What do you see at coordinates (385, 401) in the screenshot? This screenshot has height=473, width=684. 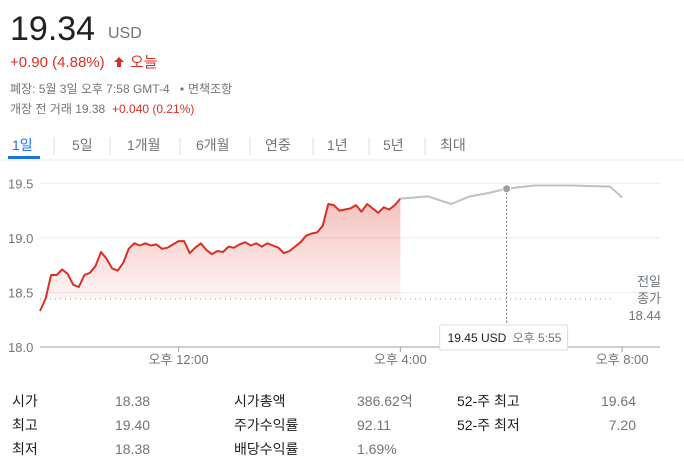 I see `stat-value: 386.62억` at bounding box center [385, 401].